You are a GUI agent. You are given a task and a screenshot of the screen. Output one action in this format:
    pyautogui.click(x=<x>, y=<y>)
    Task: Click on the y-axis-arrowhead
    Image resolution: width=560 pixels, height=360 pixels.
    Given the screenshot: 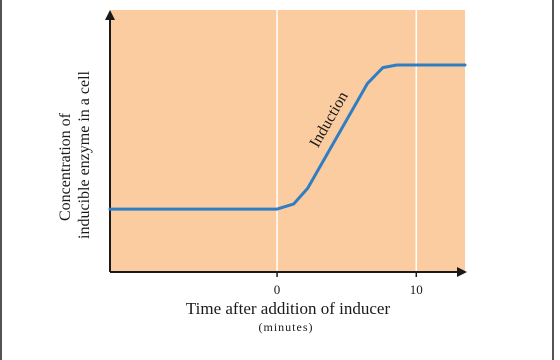 What is the action you would take?
    pyautogui.click(x=110, y=15)
    